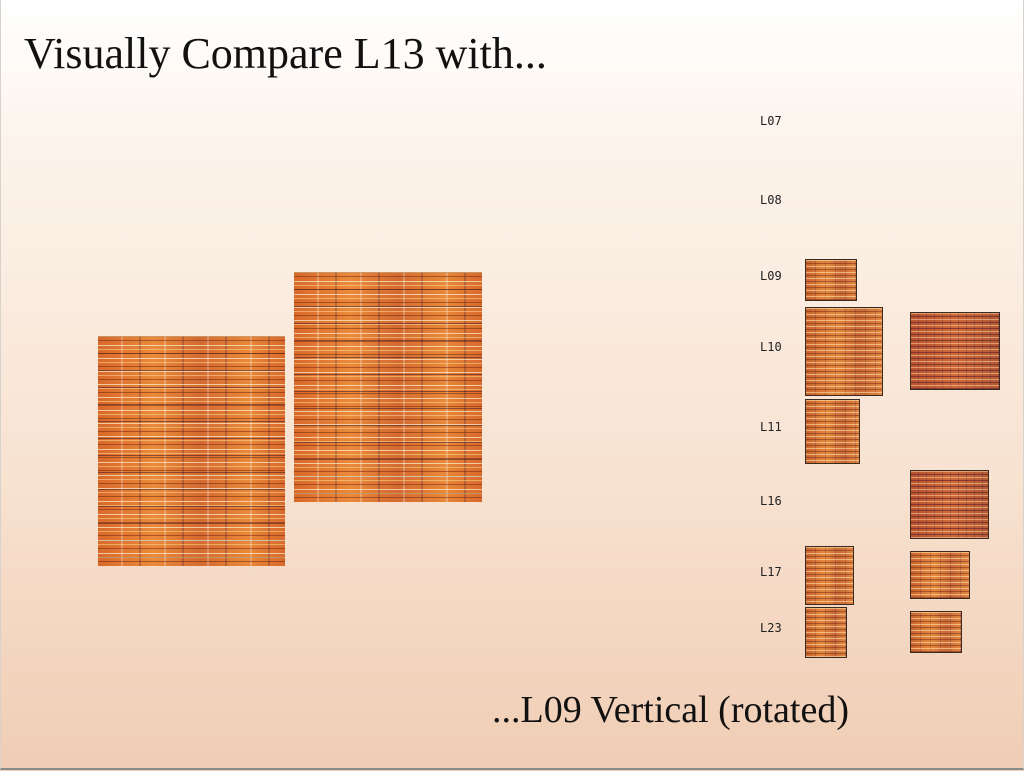  I want to click on thumbnail-l16-b, so click(949, 504).